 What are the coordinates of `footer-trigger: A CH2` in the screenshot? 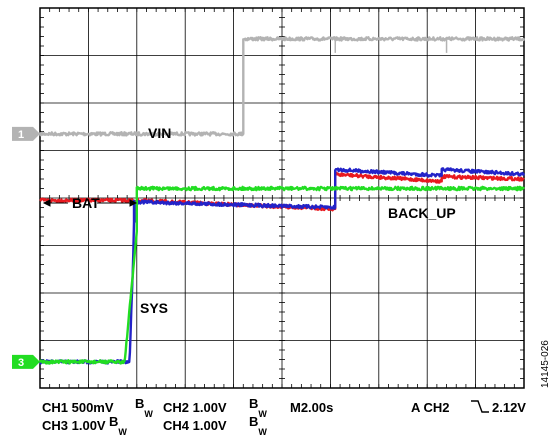 It's located at (430, 407).